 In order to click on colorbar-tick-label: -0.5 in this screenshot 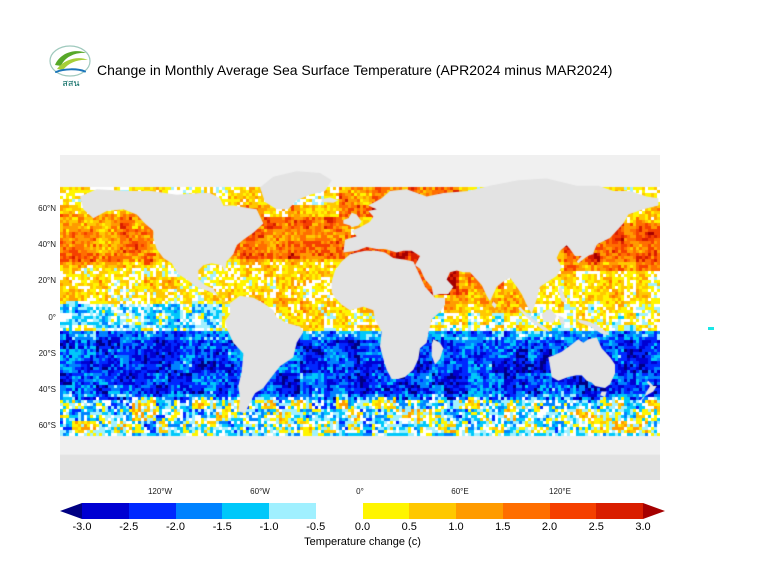, I will do `click(316, 527)`.